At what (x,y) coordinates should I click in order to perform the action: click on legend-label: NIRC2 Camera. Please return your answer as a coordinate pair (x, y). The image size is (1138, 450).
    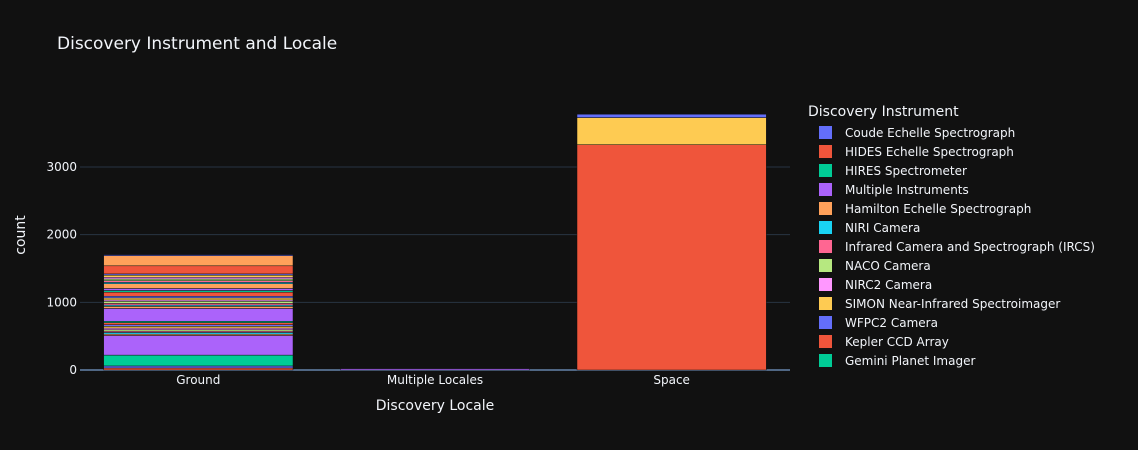
    Looking at the image, I should click on (889, 284).